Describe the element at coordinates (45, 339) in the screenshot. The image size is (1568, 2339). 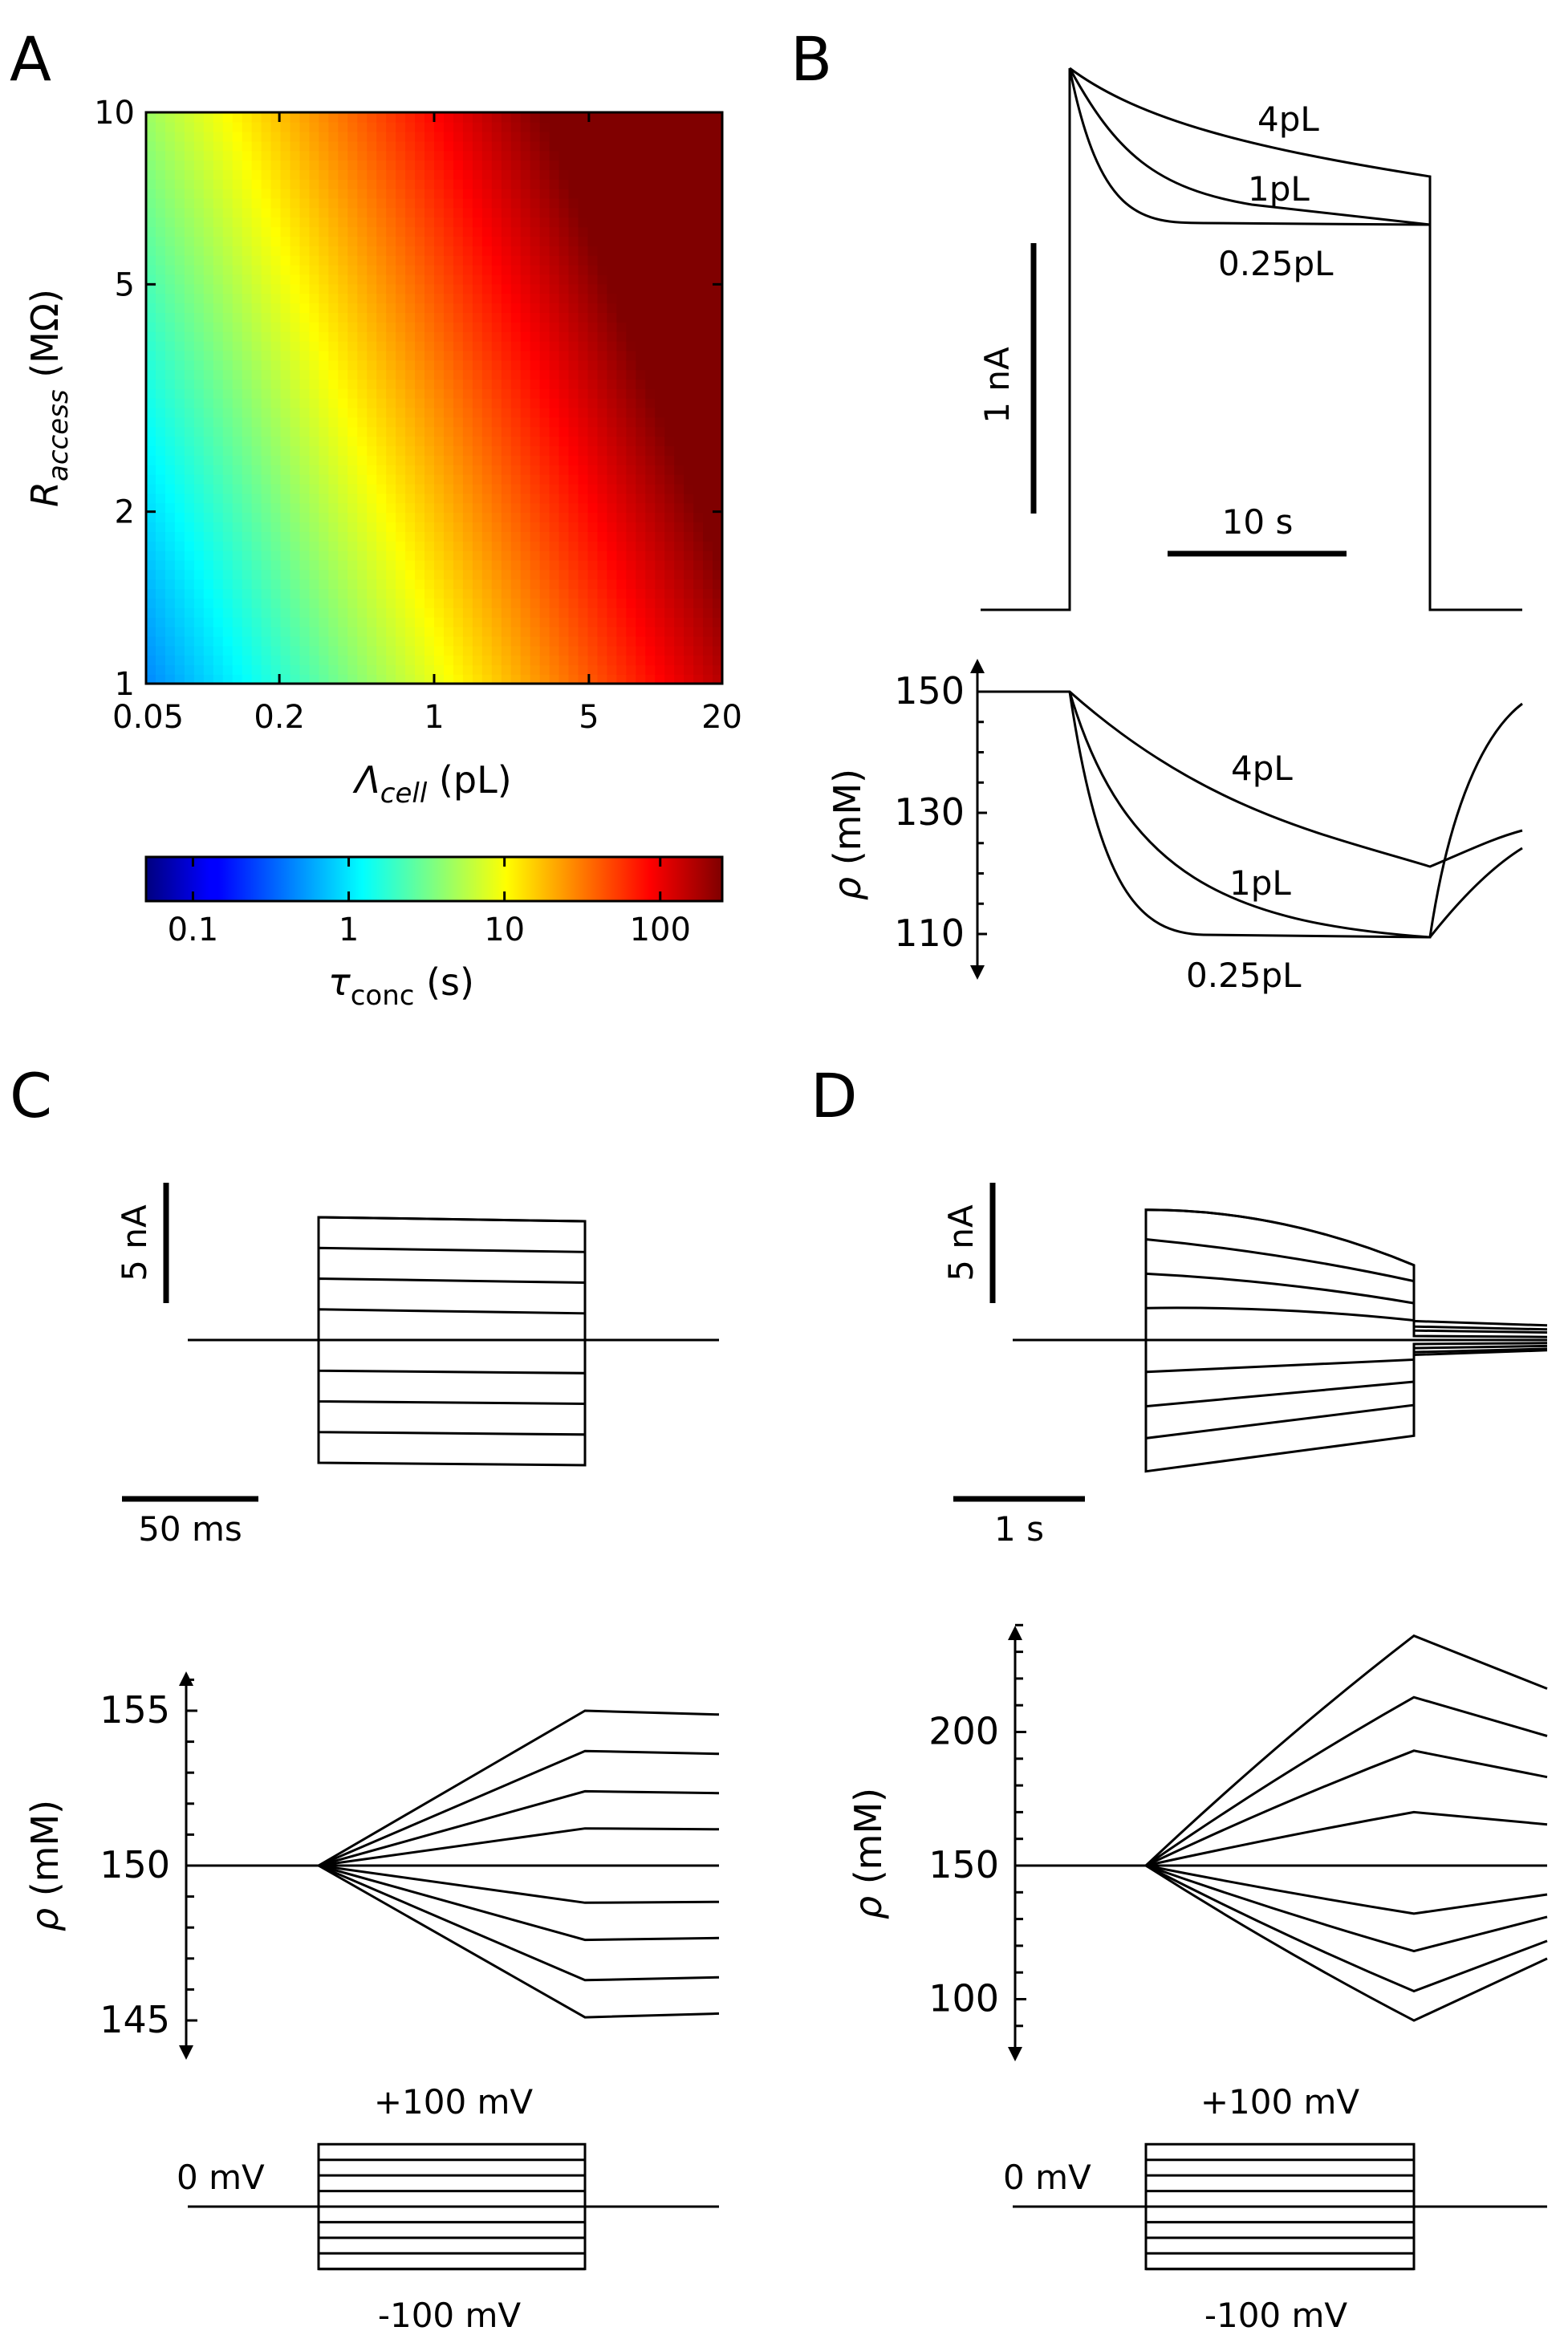
I see `y-label-unit: (MΩ)` at that location.